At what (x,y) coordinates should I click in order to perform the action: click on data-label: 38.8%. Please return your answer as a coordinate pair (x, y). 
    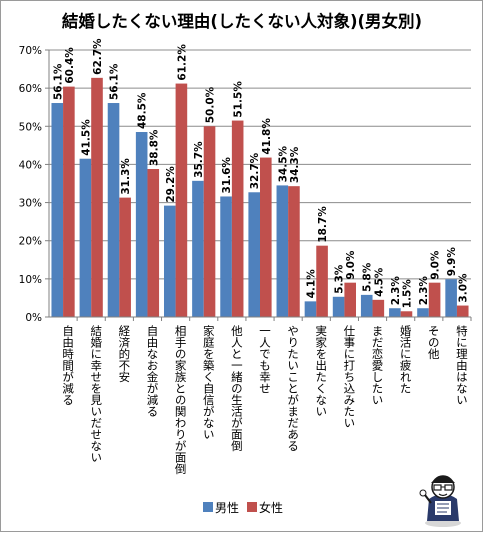
    Looking at the image, I should click on (154, 147).